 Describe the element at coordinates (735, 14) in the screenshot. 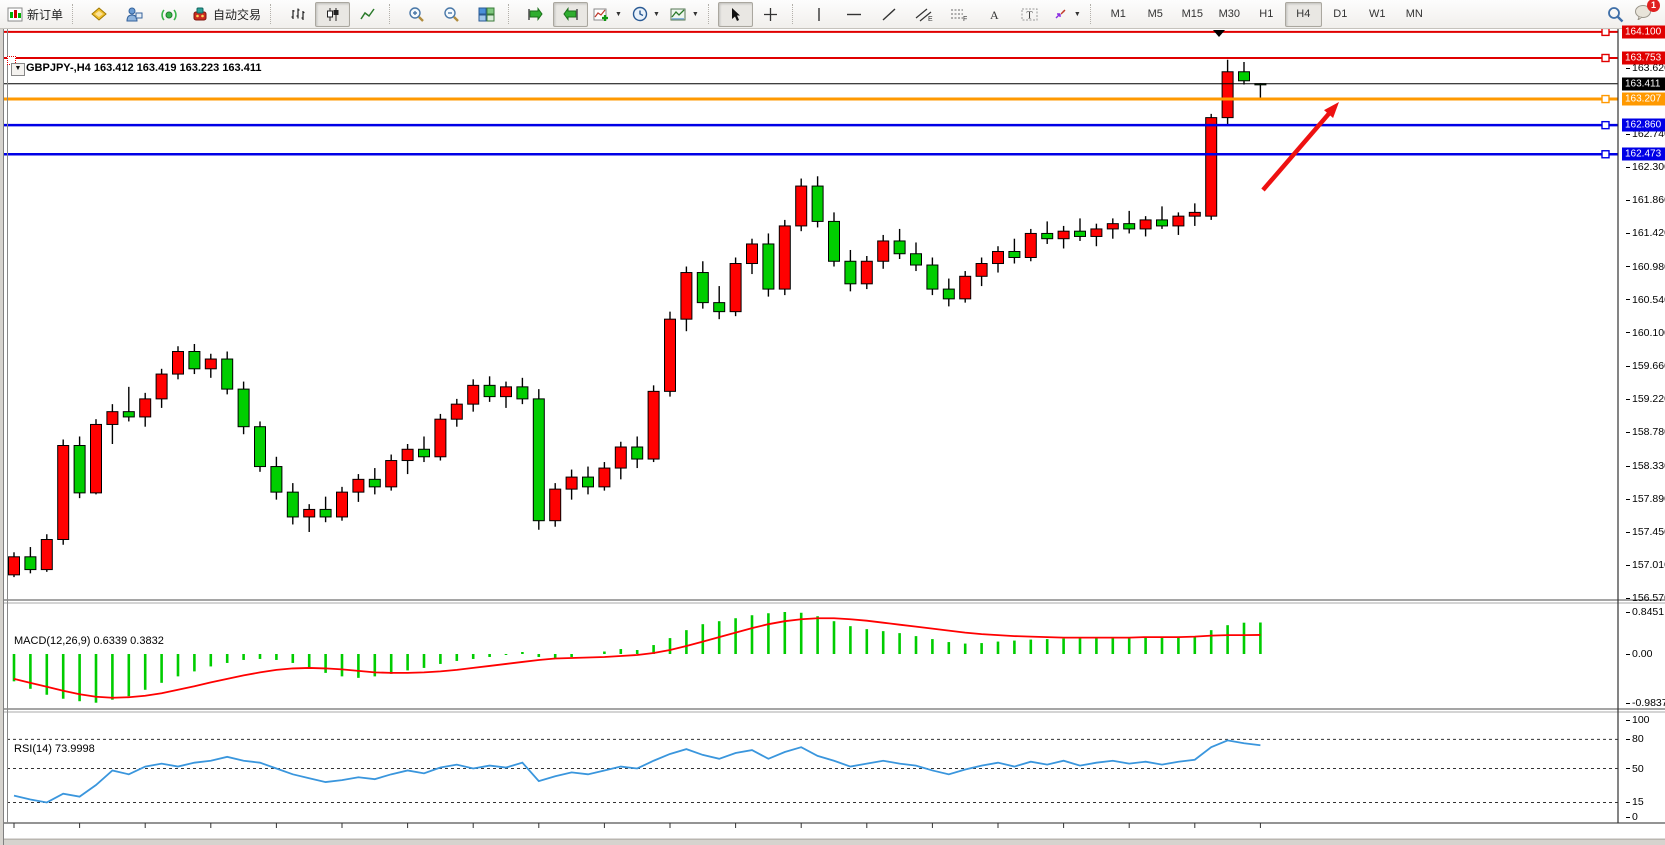

I see `cursor-button` at that location.